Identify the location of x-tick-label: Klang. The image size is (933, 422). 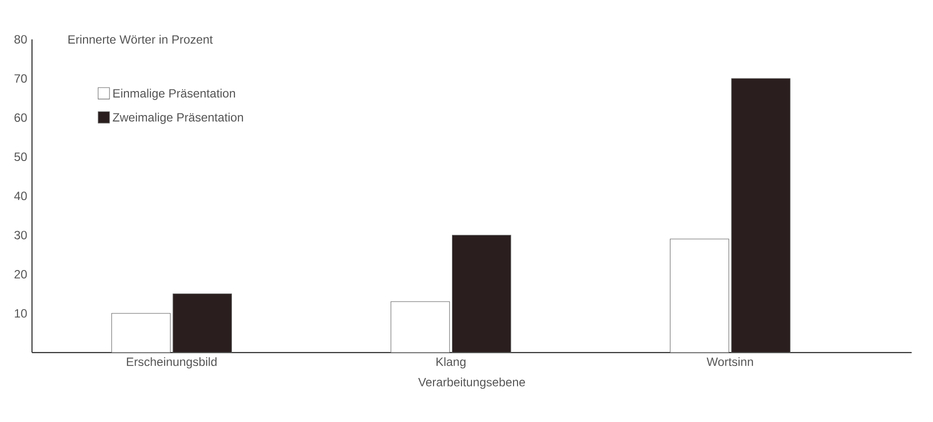
(451, 362).